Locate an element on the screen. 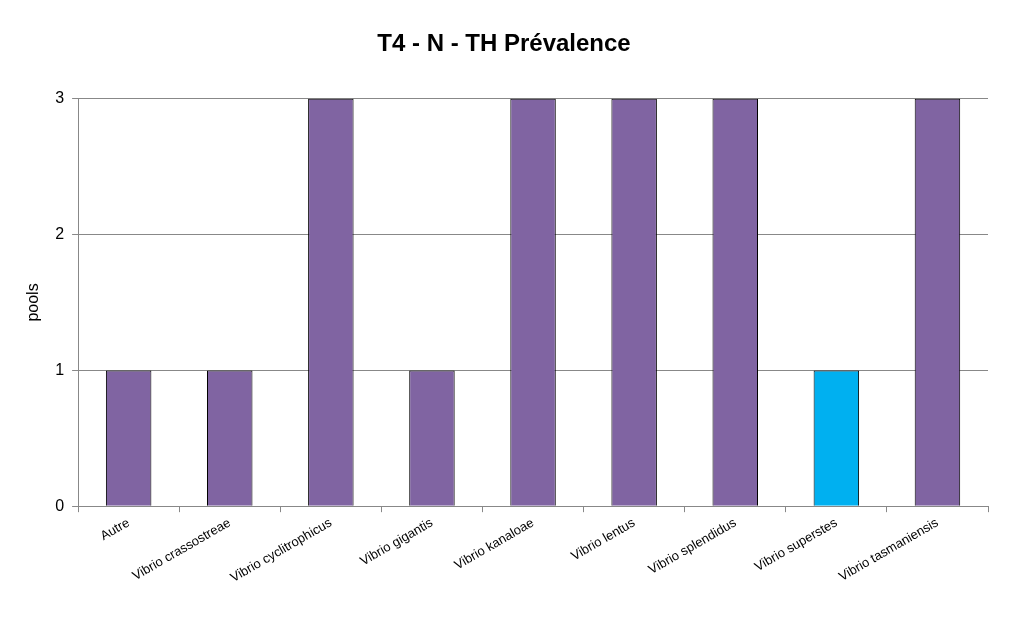 This screenshot has width=1010, height=619. chart-title: T4 - N - TH Prévalence is located at coordinates (504, 43).